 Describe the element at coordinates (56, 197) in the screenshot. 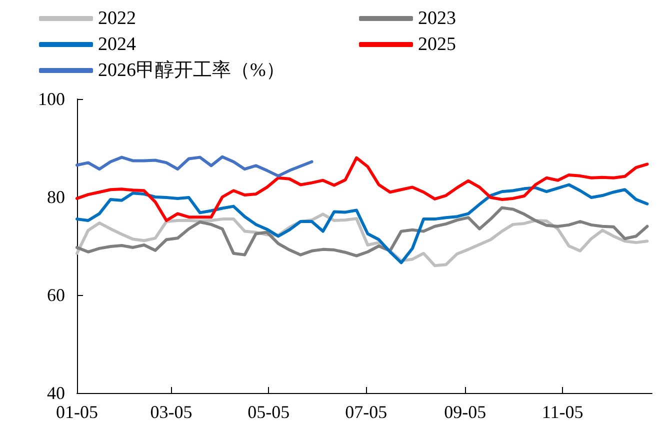

I see `y-tick-label: 80` at that location.